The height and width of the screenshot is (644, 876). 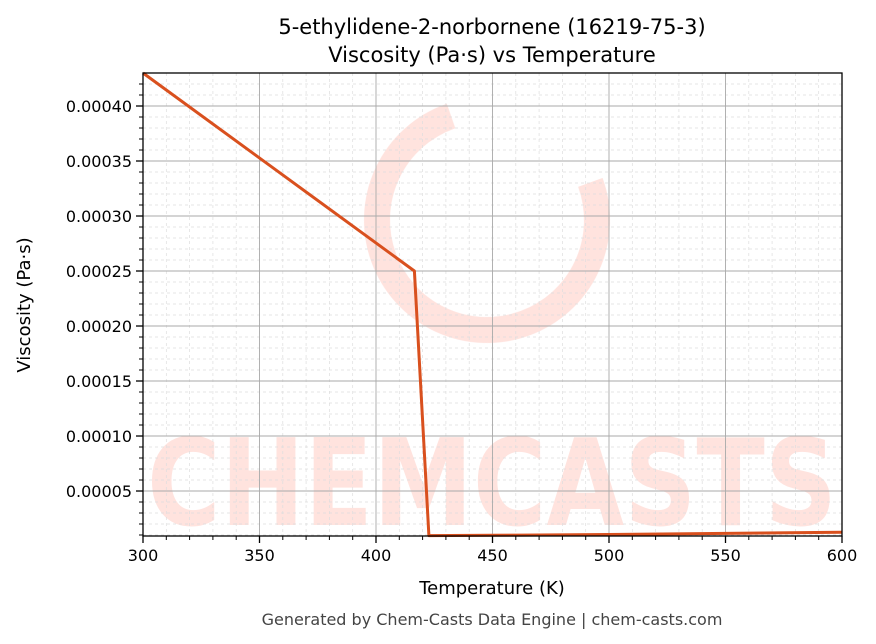 I want to click on x-tick-label: 350, so click(x=259, y=555).